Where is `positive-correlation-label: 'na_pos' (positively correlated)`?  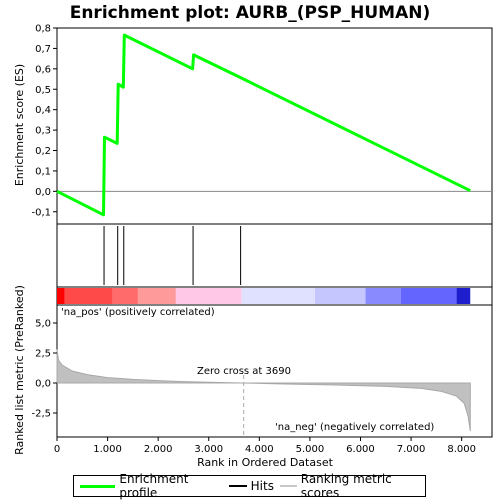
positive-correlation-label: 'na_pos' (positively correlated) is located at coordinates (138, 312).